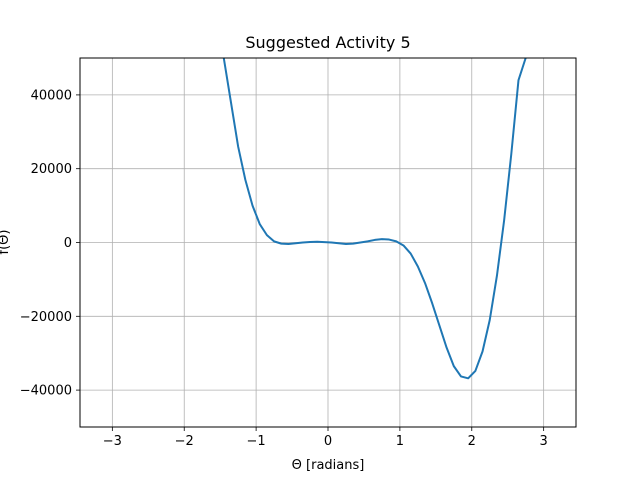 Image resolution: width=640 pixels, height=480 pixels. What do you see at coordinates (46, 317) in the screenshot?
I see `y-tick-label: −20000` at bounding box center [46, 317].